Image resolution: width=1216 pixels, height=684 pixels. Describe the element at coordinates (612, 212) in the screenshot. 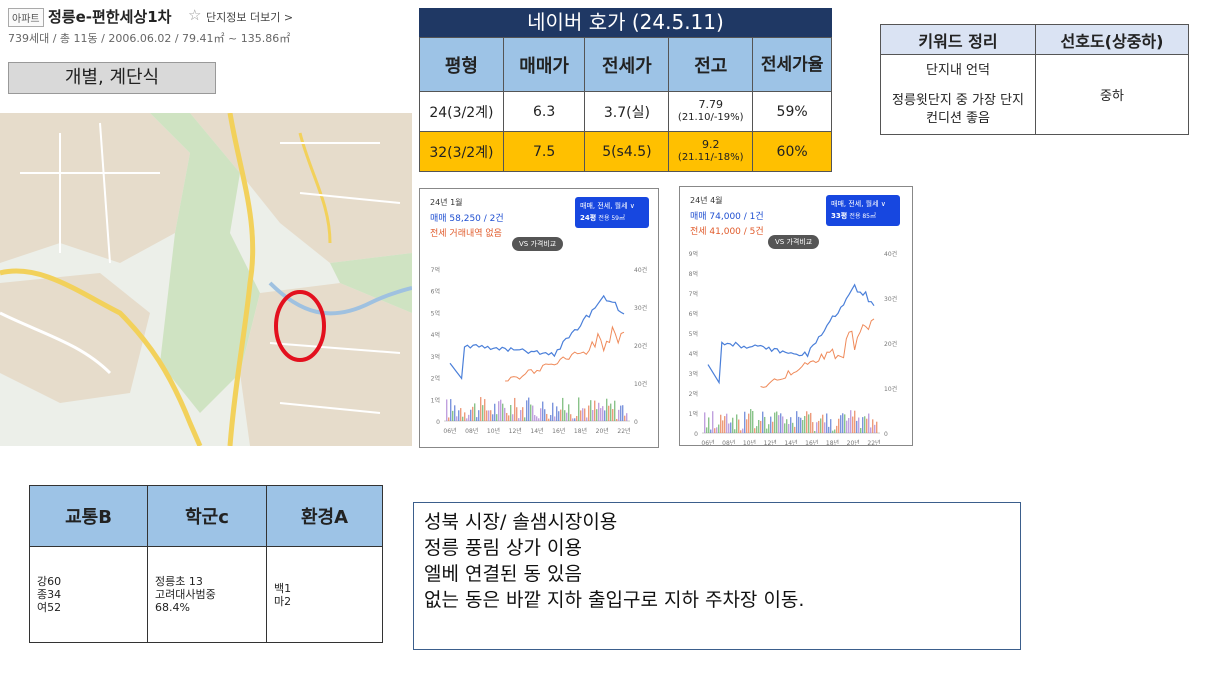

I see `trade-type-filter: 매매, 전세, 월세 ∨ 24평 전용 59㎡` at that location.